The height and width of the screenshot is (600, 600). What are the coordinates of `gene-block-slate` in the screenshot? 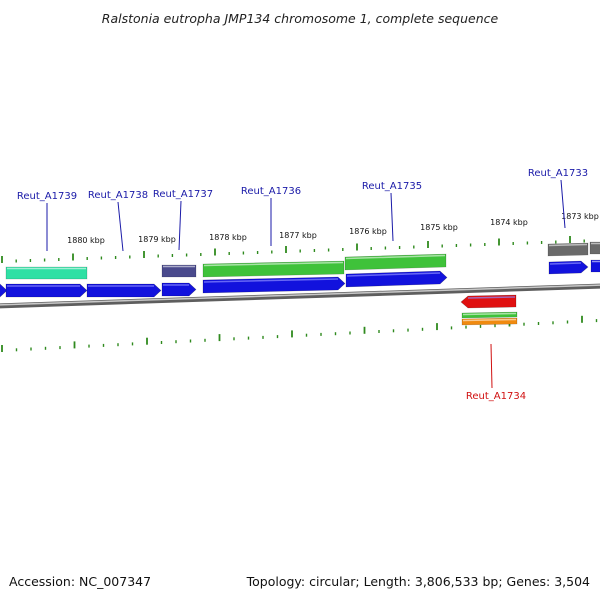 It's located at (179, 271).